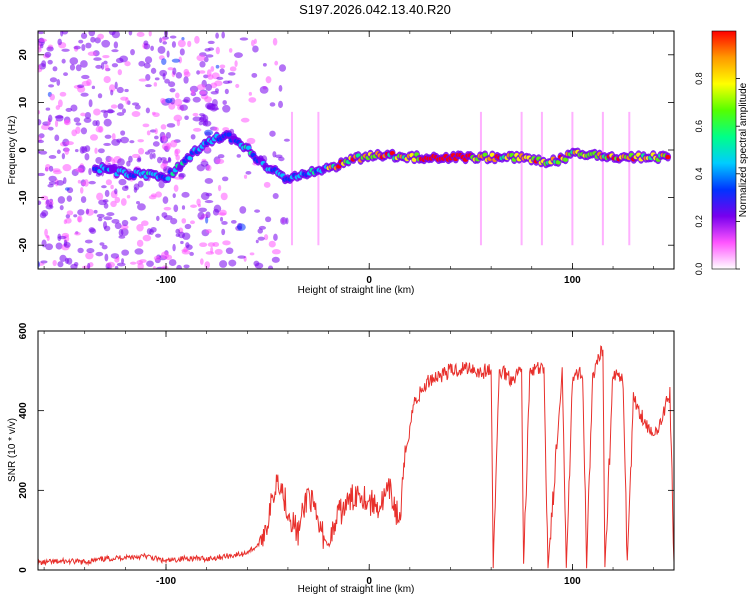 The image size is (750, 600). What do you see at coordinates (699, 78) in the screenshot?
I see `colorbar-tick-label: 0.8` at bounding box center [699, 78].